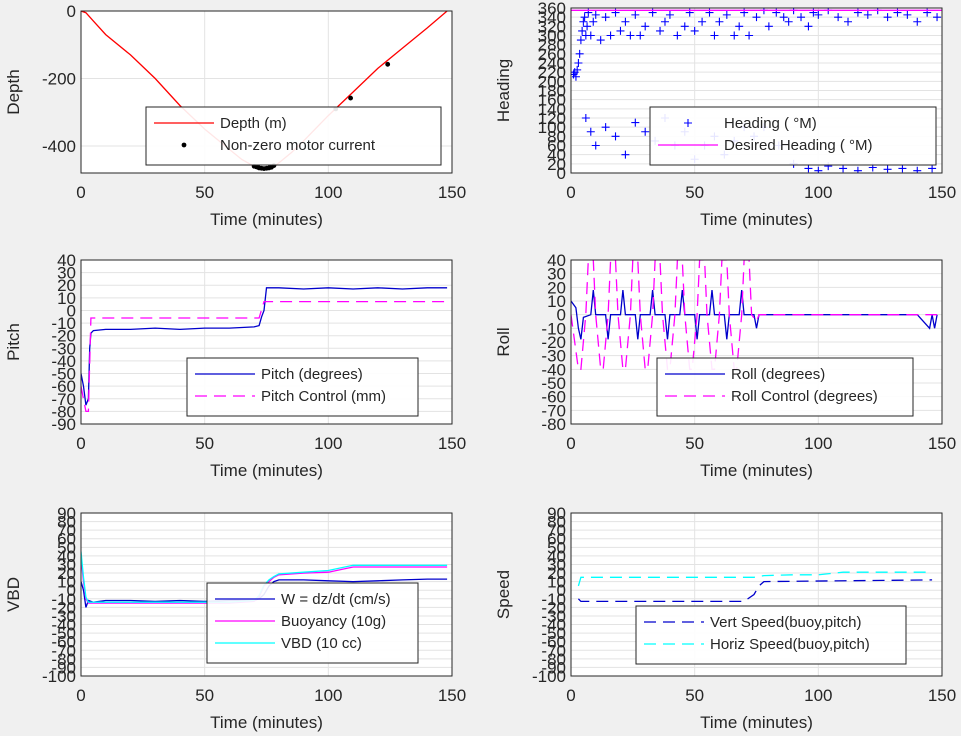 This screenshot has height=736, width=961. I want to click on roll-y-axis-label: Roll, so click(503, 341).